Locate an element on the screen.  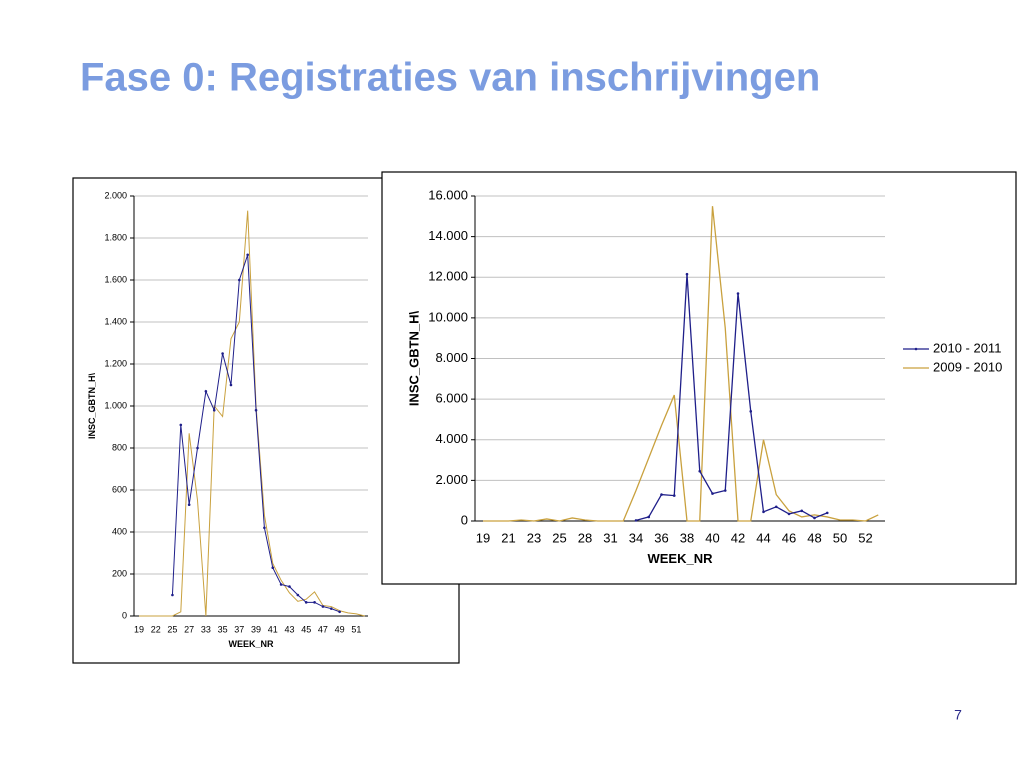
x-tick-label: 22 is located at coordinates (156, 629).